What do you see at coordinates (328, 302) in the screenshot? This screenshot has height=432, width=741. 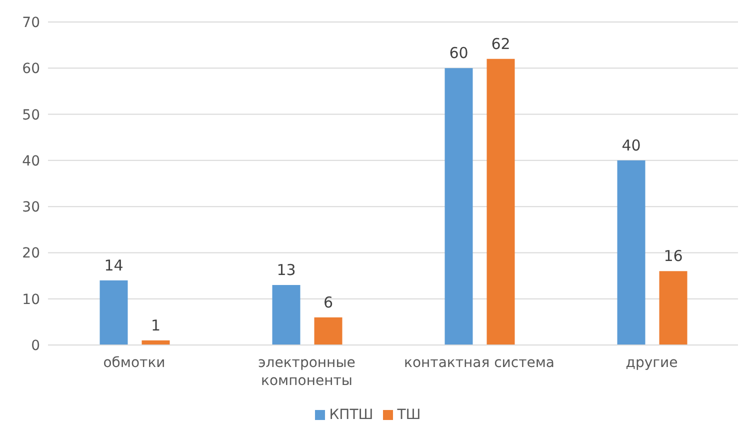 I see `data-label: 6` at bounding box center [328, 302].